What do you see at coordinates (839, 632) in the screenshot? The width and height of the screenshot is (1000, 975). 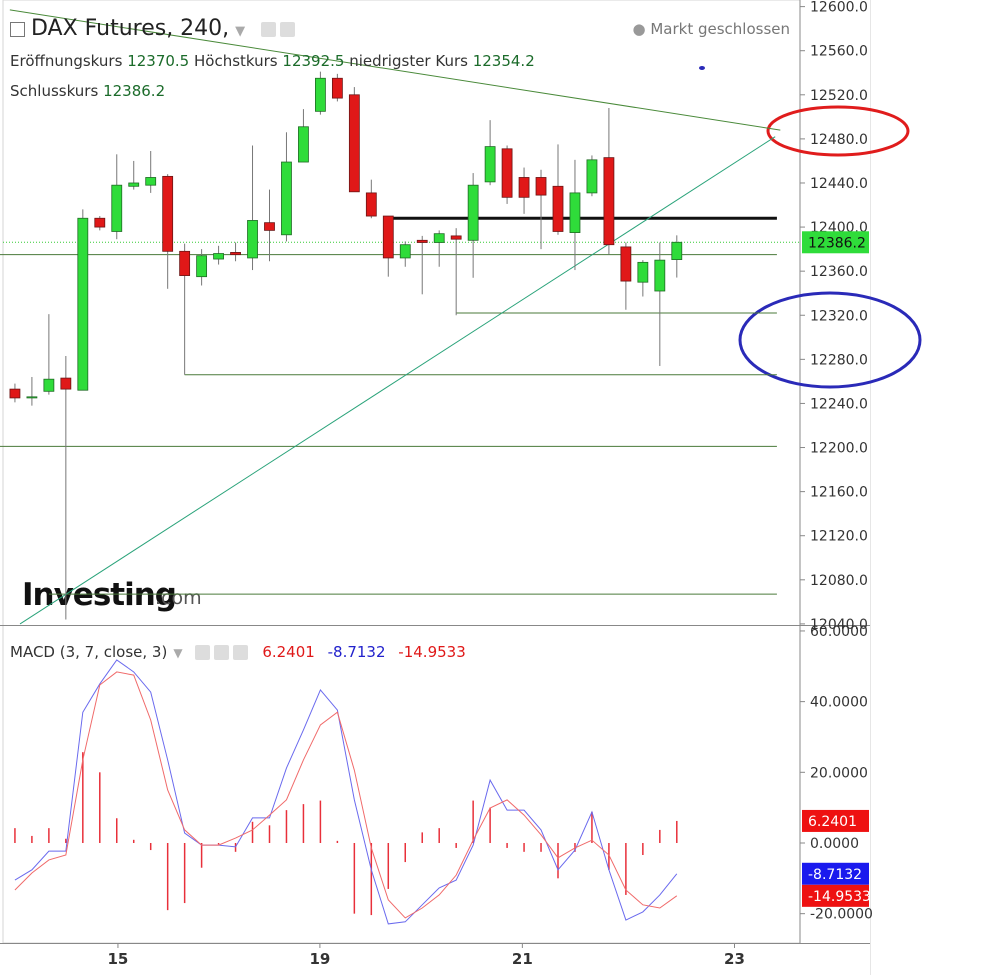 I see `y-tick-label: 60.0000` at bounding box center [839, 632].